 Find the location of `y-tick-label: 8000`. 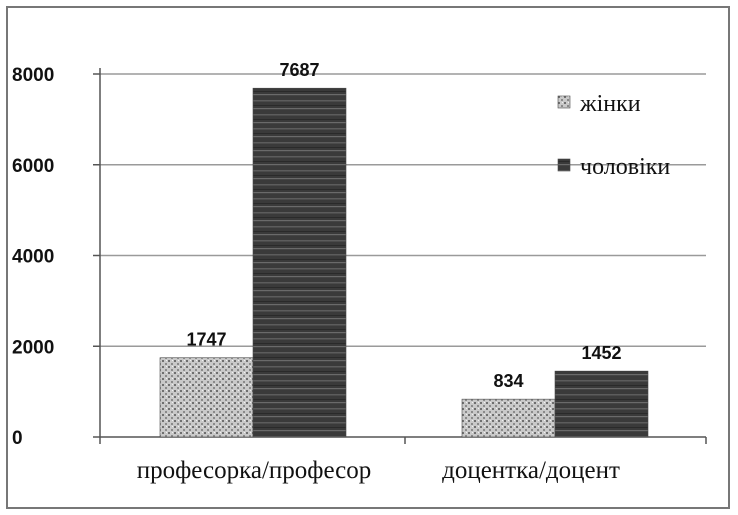

y-tick-label: 8000 is located at coordinates (33, 75).